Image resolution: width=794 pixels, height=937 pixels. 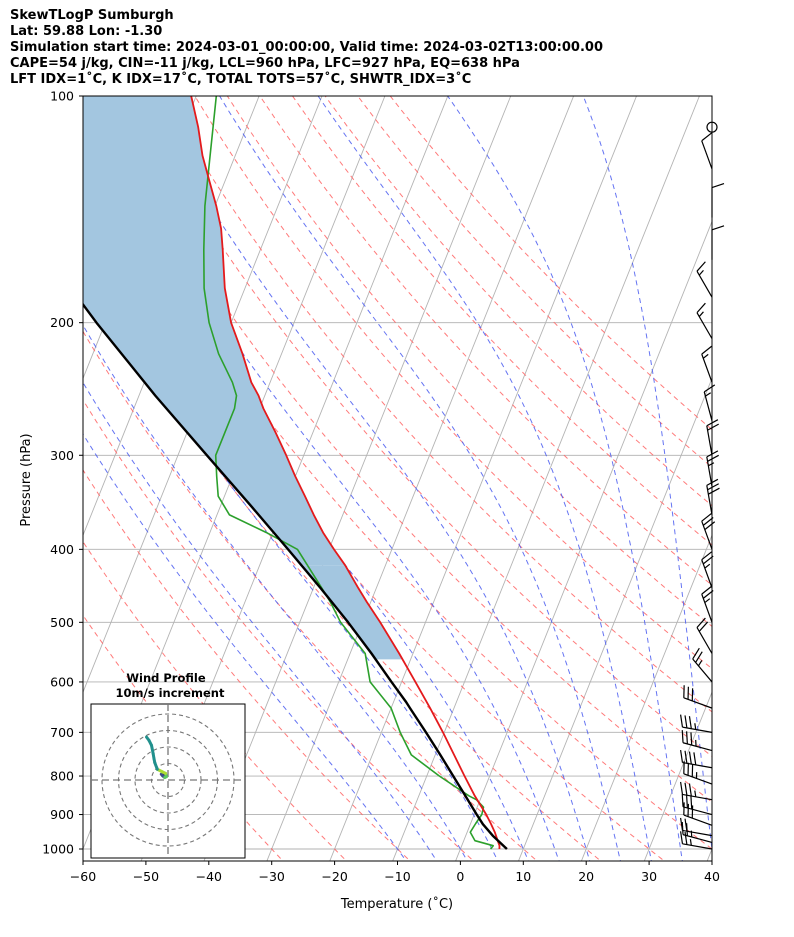 I want to click on x-tick-label: −20, so click(x=334, y=876).